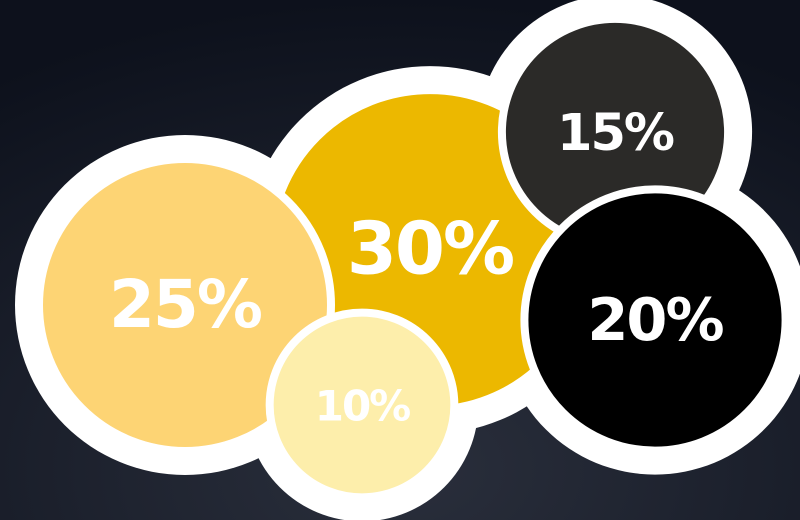  I want to click on bubble-label: 30%, so click(430, 249).